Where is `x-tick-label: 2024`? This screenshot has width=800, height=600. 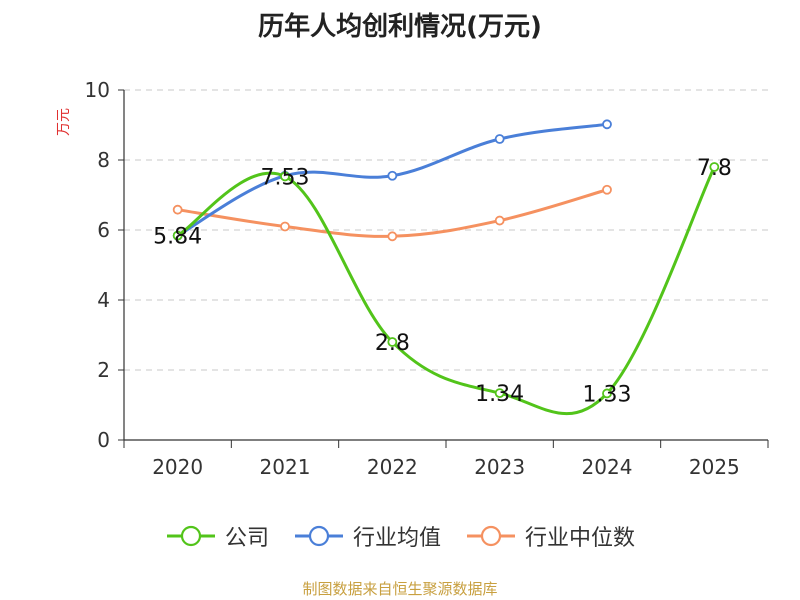 x-tick-label: 2024 is located at coordinates (607, 467).